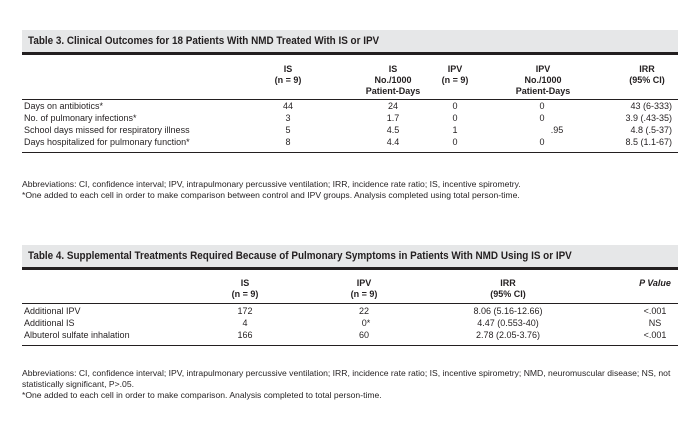 This screenshot has width=700, height=422. I want to click on cell-irr: 8.06 (5.16-12.66), so click(508, 311).